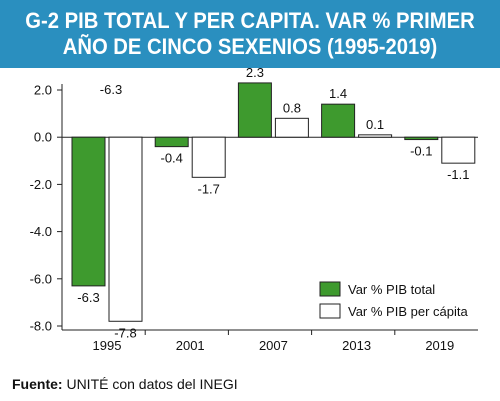 This screenshot has height=401, width=500. What do you see at coordinates (250, 46) in the screenshot?
I see `title-line-2: AÑO DE CINCO SEXENIOS (1995-2019)` at bounding box center [250, 46].